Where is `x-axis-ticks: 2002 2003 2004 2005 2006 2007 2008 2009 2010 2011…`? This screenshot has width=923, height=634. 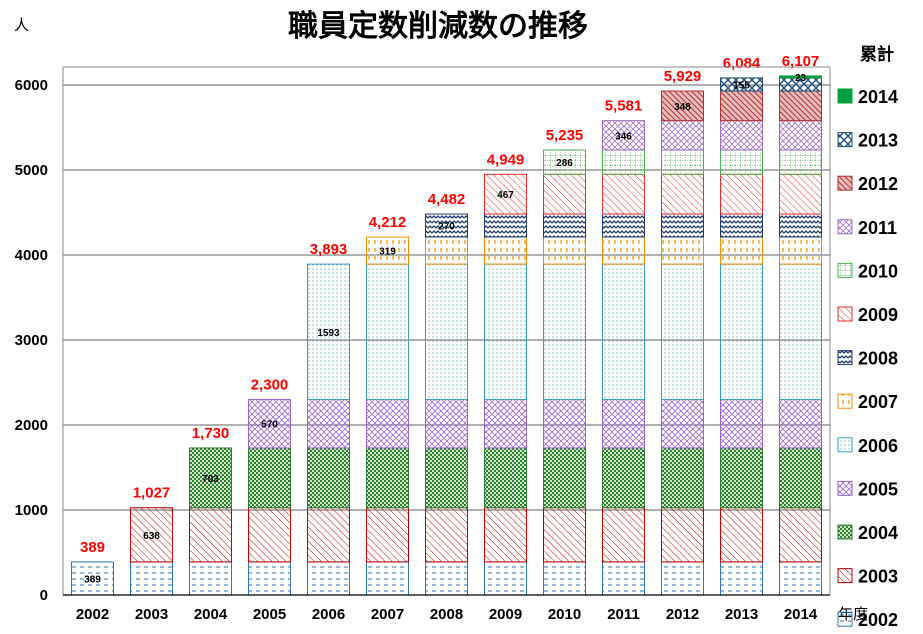
x-axis-ticks: 2002 2003 2004 2005 2006 2007 2008 2009 2010 2011… is located at coordinates (447, 614).